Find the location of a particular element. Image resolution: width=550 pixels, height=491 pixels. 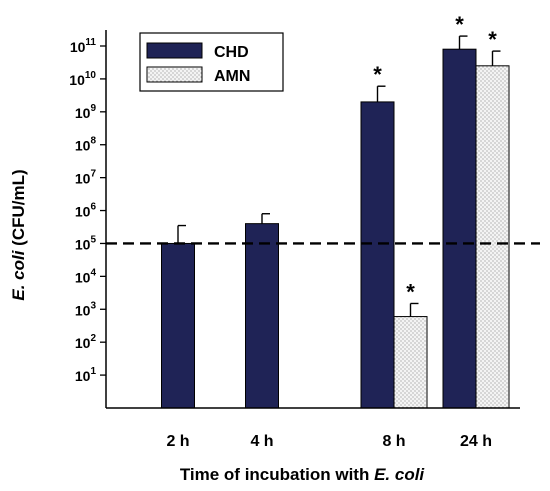

x-axis-title-italic: E. coli is located at coordinates (399, 474).